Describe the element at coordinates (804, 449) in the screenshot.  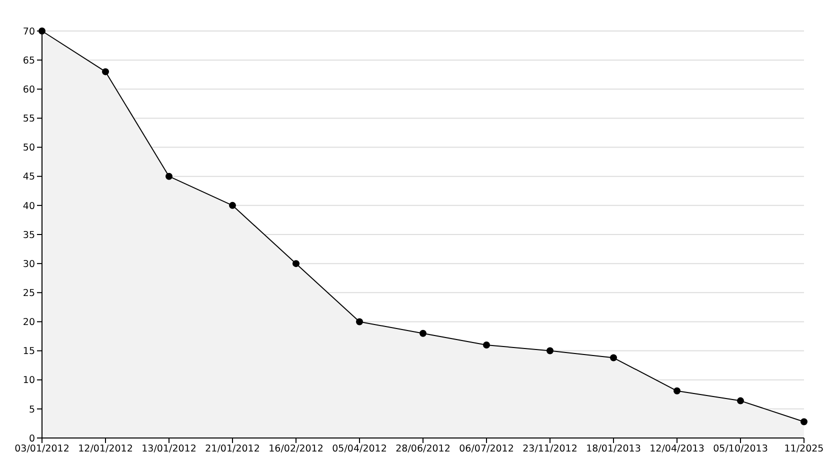
I see `x-tick-label: 11/2025` at that location.